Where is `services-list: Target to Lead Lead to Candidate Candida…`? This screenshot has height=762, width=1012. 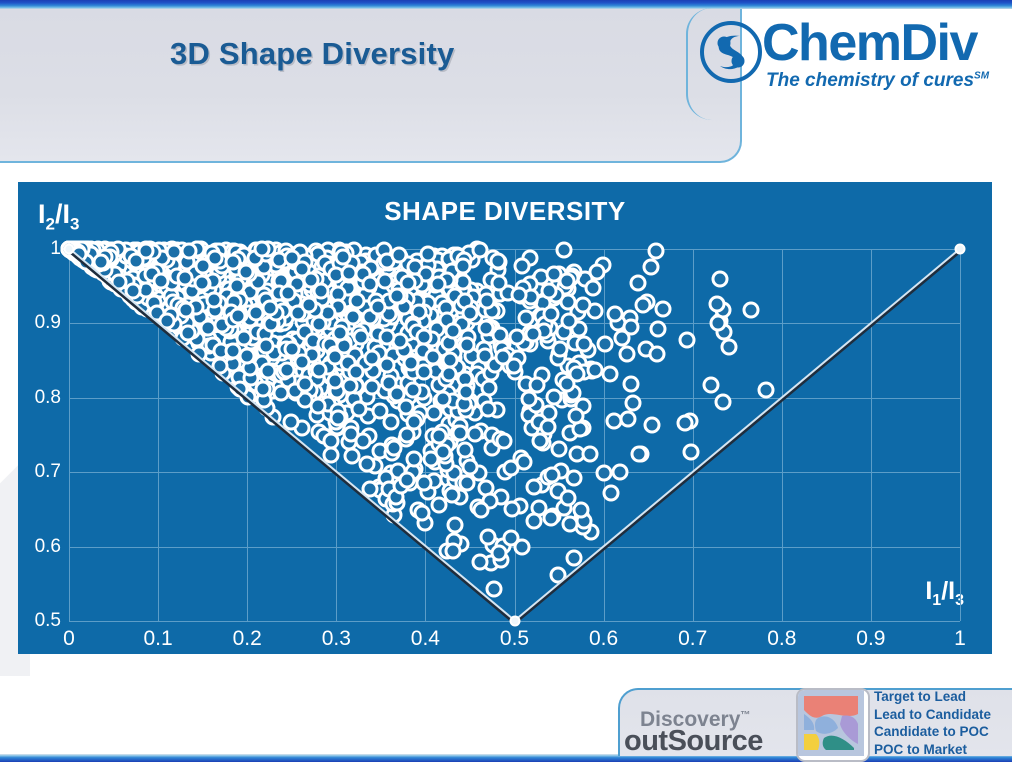 services-list: Target to Lead Lead to Candidate Candida… is located at coordinates (932, 723).